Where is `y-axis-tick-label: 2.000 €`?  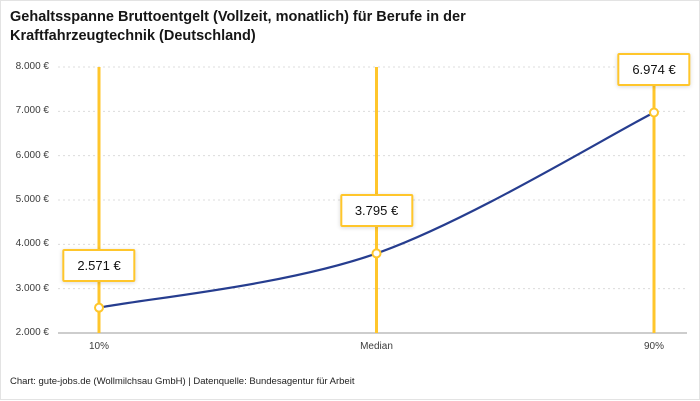 y-axis-tick-label: 2.000 € is located at coordinates (32, 332).